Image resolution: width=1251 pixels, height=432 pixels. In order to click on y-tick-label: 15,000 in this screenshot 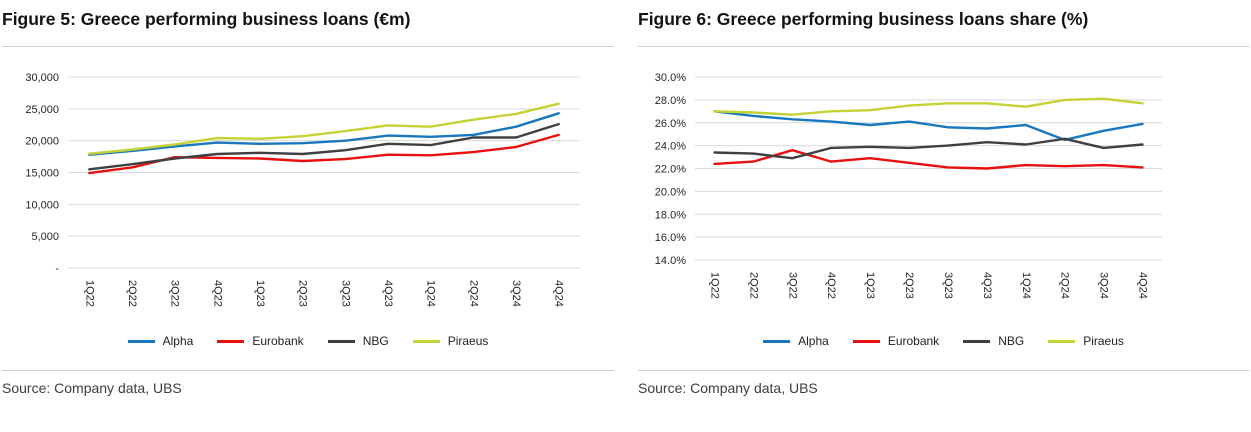, I will do `click(42, 174)`.